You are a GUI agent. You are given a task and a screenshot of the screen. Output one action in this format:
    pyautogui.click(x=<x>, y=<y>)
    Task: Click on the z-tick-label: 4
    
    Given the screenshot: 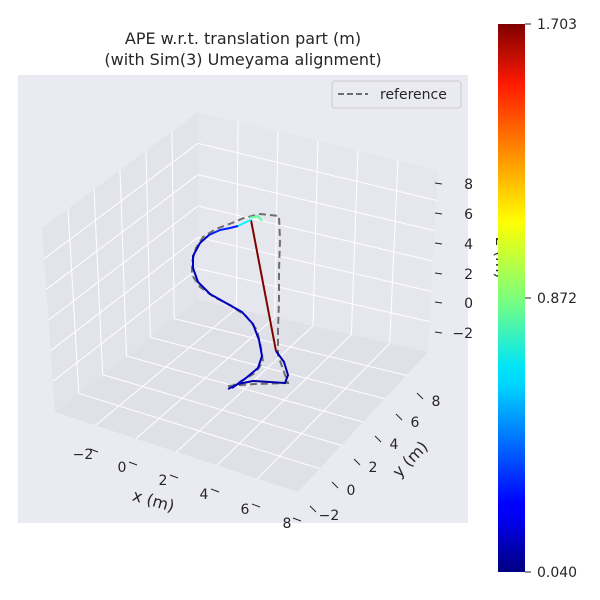 What is the action you would take?
    pyautogui.click(x=468, y=245)
    